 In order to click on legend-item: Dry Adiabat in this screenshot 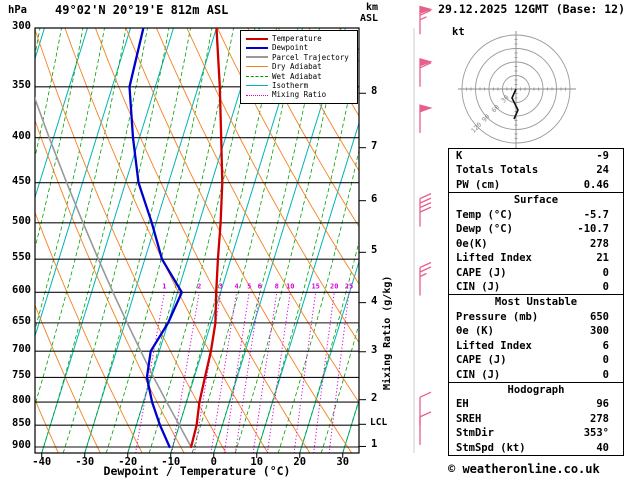, I will do `click(299, 66)`.